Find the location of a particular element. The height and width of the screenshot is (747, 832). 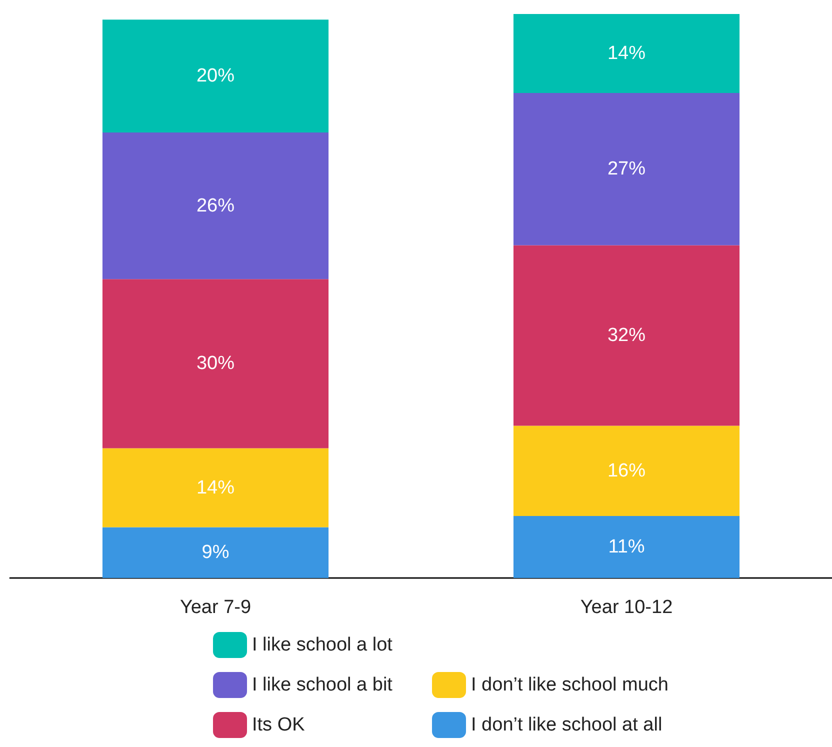

data-label: 30% is located at coordinates (215, 363).